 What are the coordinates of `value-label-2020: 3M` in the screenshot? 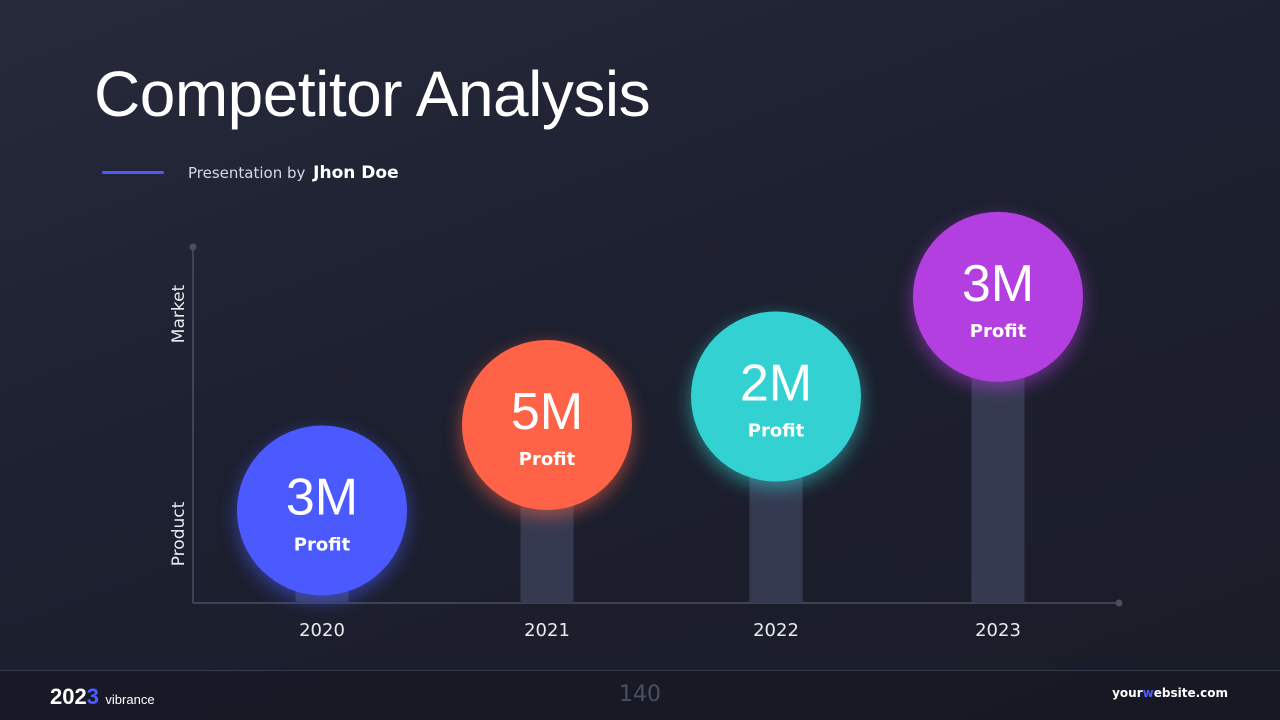 It's located at (322, 497).